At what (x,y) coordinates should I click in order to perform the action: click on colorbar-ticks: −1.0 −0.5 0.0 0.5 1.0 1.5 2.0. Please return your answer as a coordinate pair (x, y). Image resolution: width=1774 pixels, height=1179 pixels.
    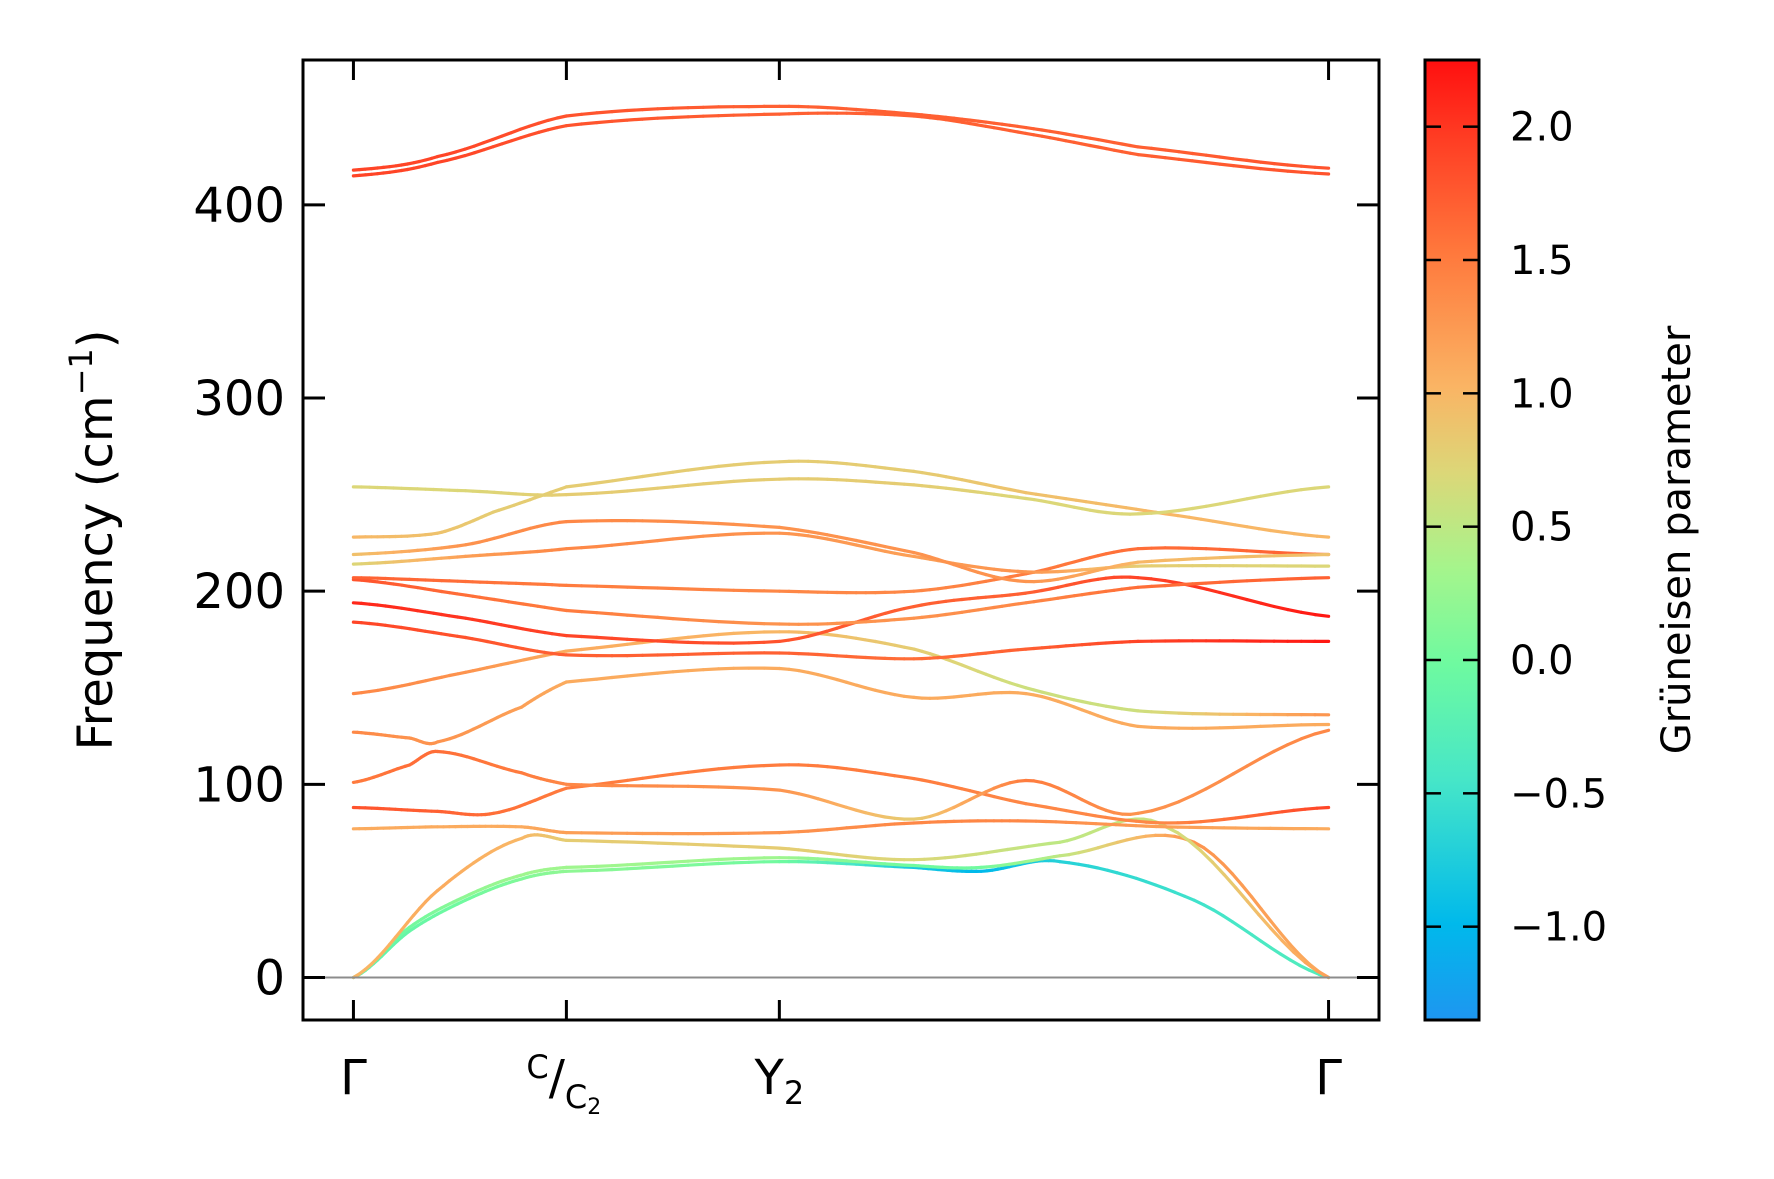
    Looking at the image, I should click on (1516, 528).